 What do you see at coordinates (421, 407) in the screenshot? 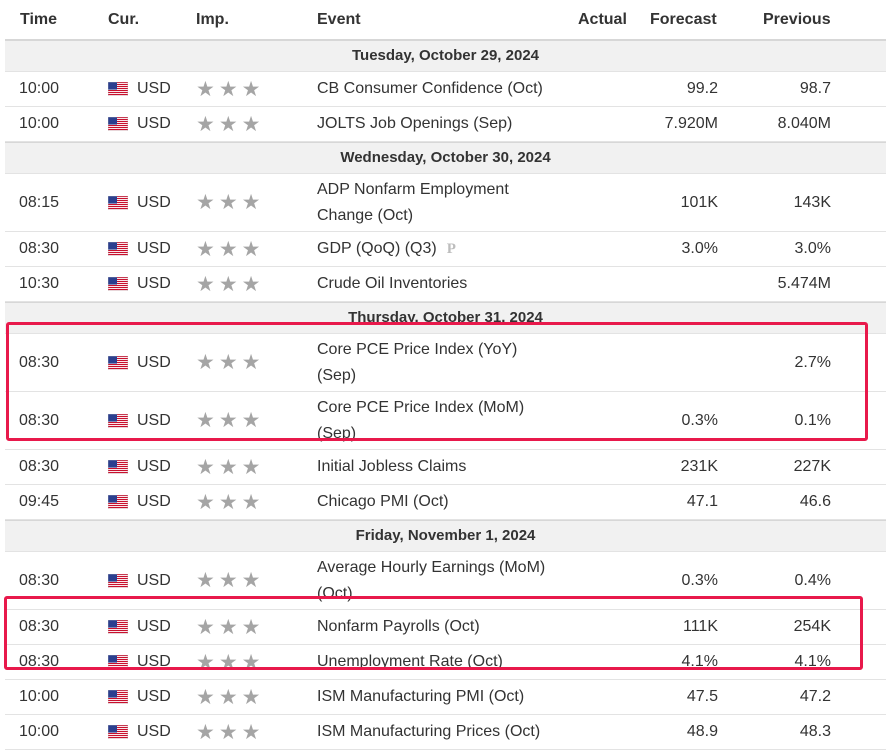
I see `event-name-line1: Core PCE Price Index (MoM)` at bounding box center [421, 407].